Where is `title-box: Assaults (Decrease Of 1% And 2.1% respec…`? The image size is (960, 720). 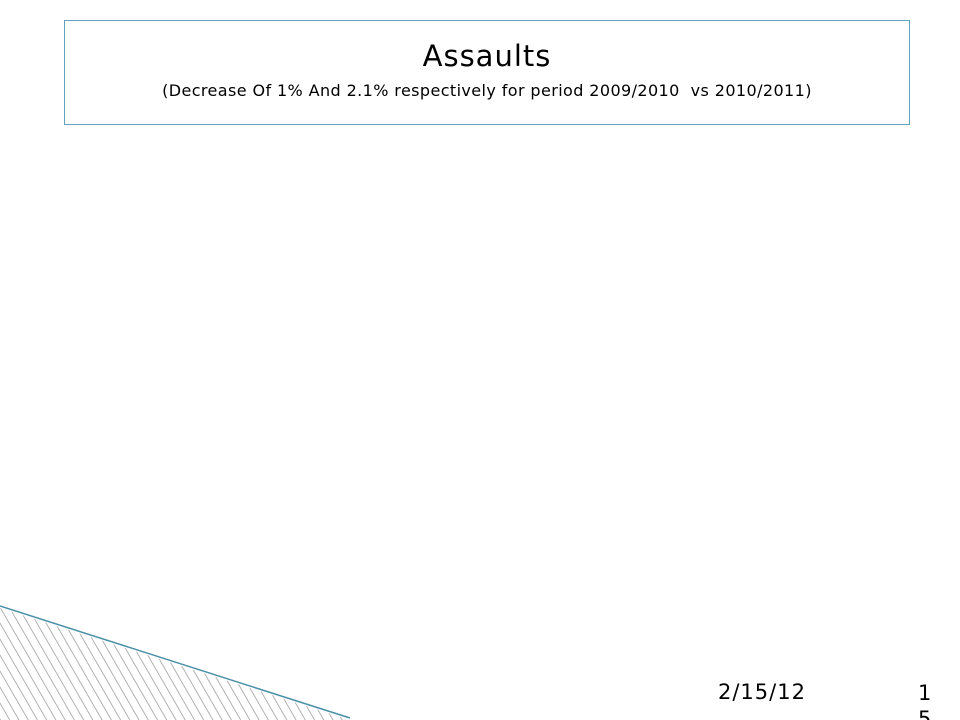
title-box: Assaults (Decrease Of 1% And 2.1% respec… is located at coordinates (487, 72).